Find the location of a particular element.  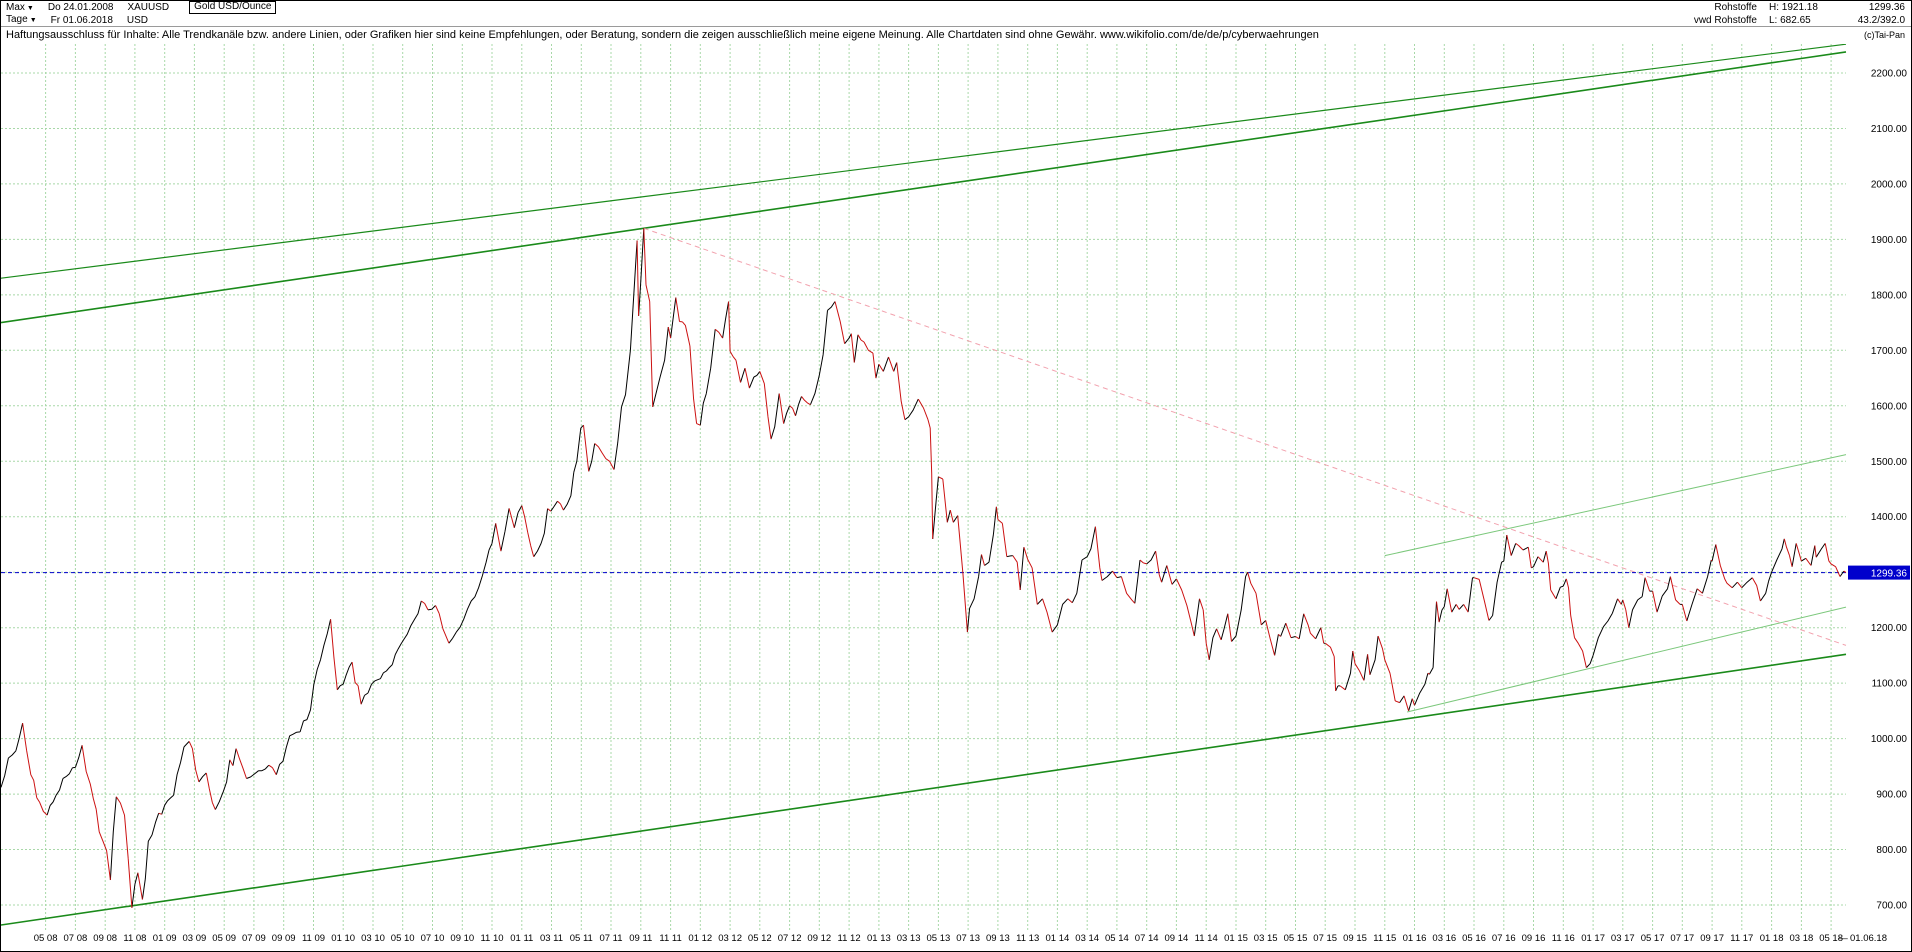

data-feed-label: vwd Rohstoffe is located at coordinates (1725, 20).